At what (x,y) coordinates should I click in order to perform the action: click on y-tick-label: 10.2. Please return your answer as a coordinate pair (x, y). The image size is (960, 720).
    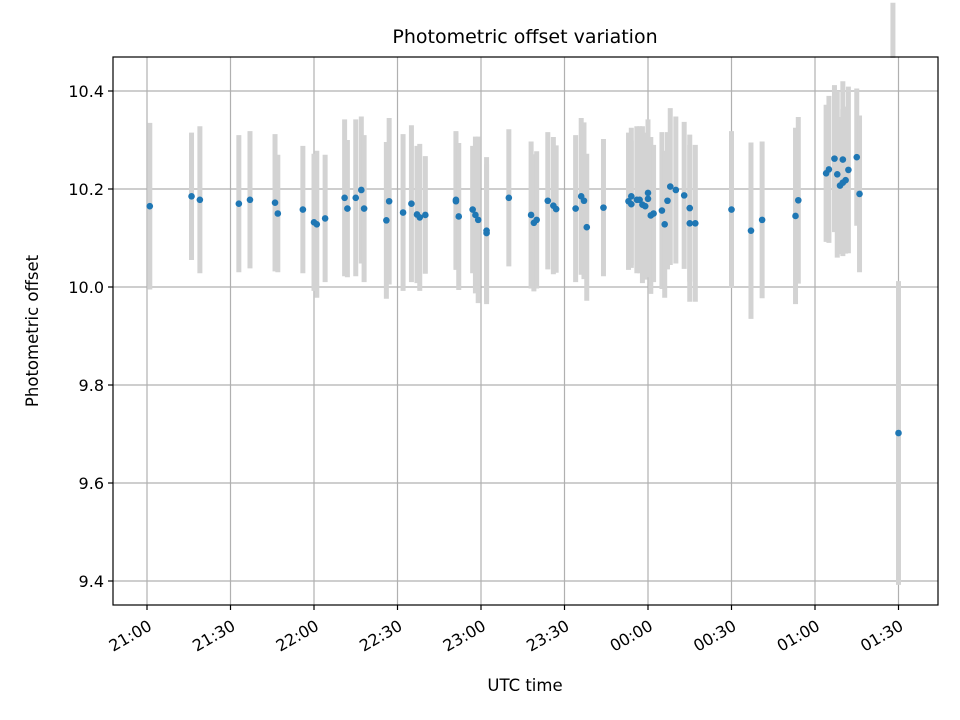
    Looking at the image, I should click on (86, 189).